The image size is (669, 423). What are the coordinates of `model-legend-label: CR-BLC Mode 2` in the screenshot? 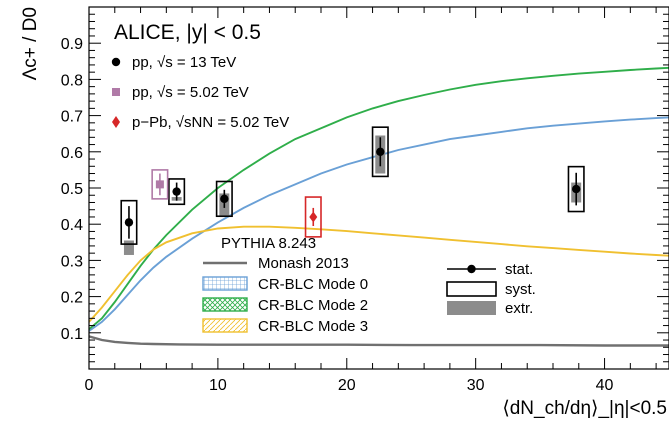 It's located at (313, 305).